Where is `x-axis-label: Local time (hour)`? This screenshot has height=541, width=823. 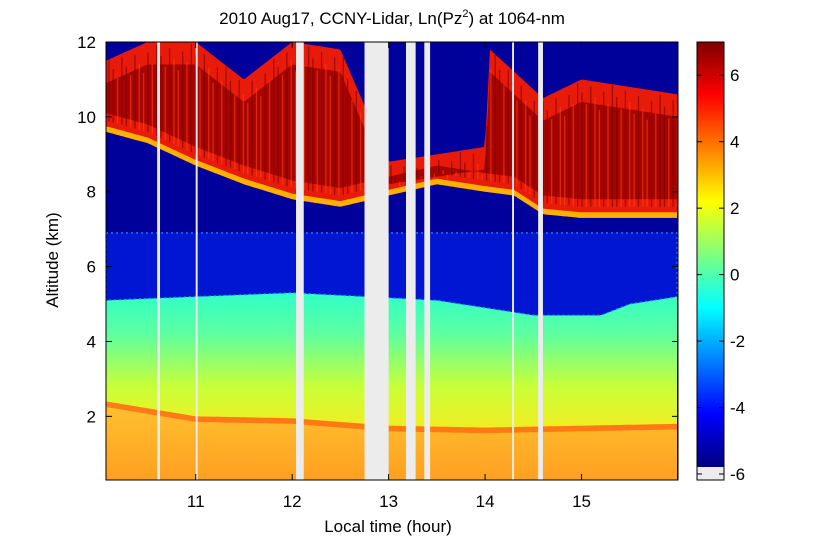 x-axis-label: Local time (hour) is located at coordinates (388, 526).